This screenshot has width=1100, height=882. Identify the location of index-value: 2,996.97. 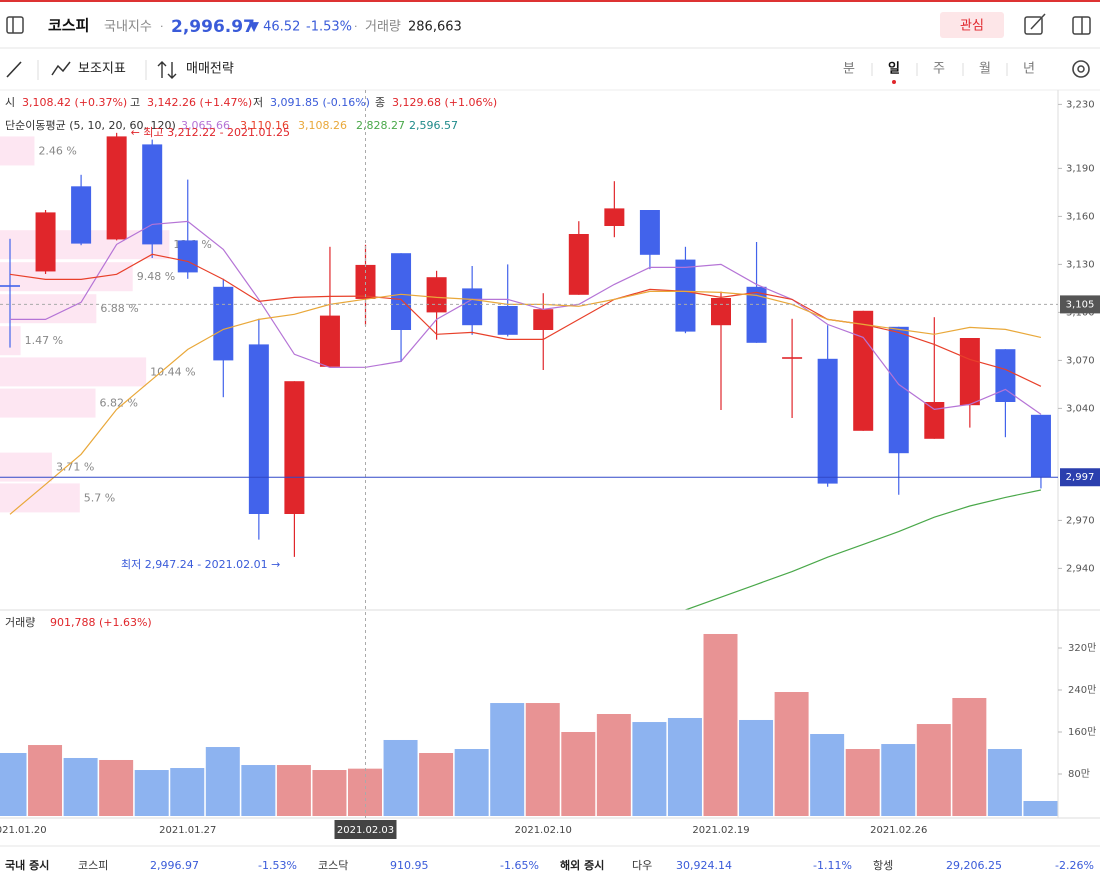
(174, 865).